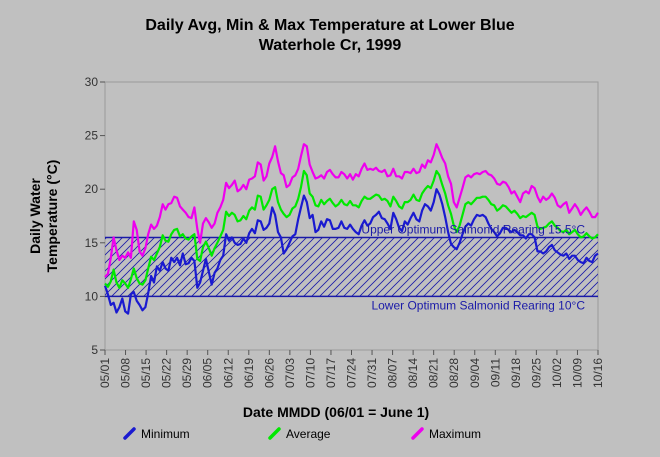 The image size is (660, 457). What do you see at coordinates (228, 373) in the screenshot?
I see `x-tick-label: 06/12` at bounding box center [228, 373].